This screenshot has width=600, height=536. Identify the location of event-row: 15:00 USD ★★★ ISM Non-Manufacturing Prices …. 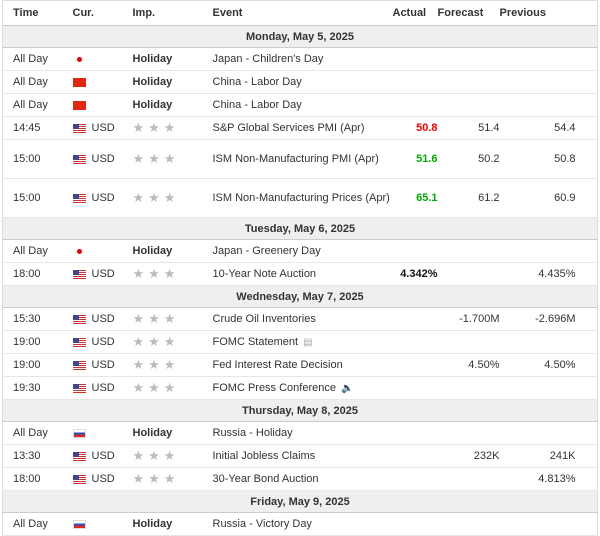
(300, 198).